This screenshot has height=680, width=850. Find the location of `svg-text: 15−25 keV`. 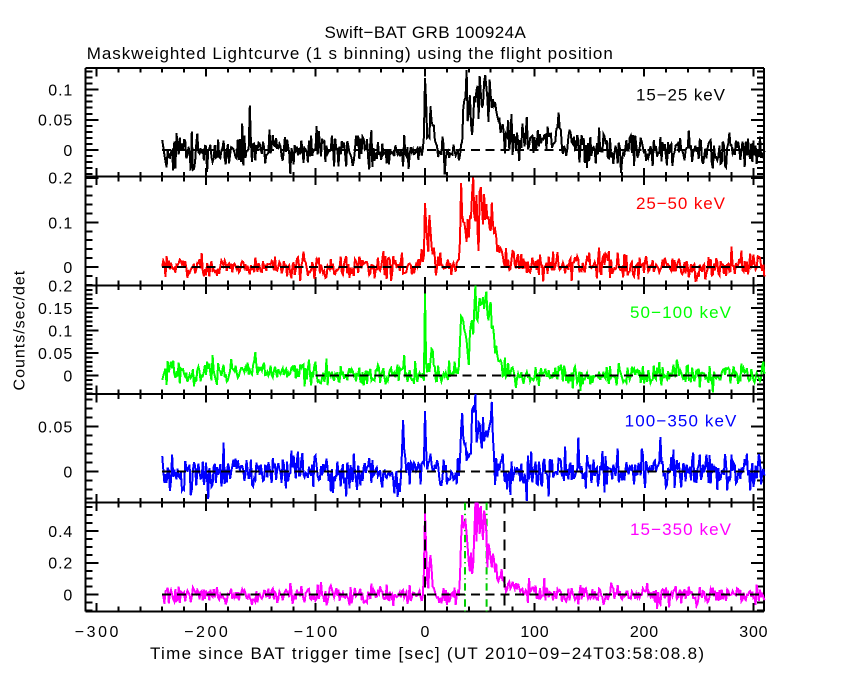

svg-text: 15−25 keV is located at coordinates (681, 95).